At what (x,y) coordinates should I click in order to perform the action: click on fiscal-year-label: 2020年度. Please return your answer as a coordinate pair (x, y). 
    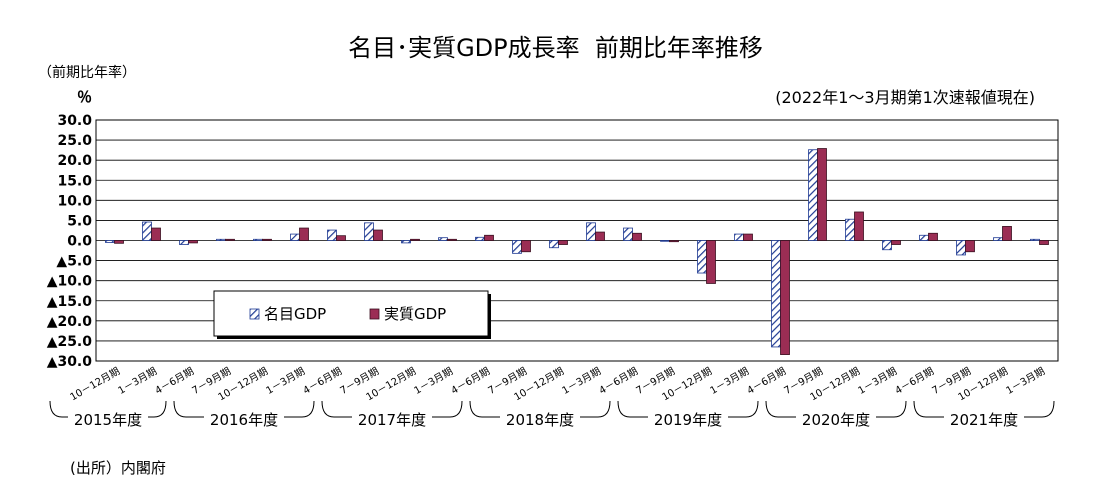
    Looking at the image, I should click on (836, 420).